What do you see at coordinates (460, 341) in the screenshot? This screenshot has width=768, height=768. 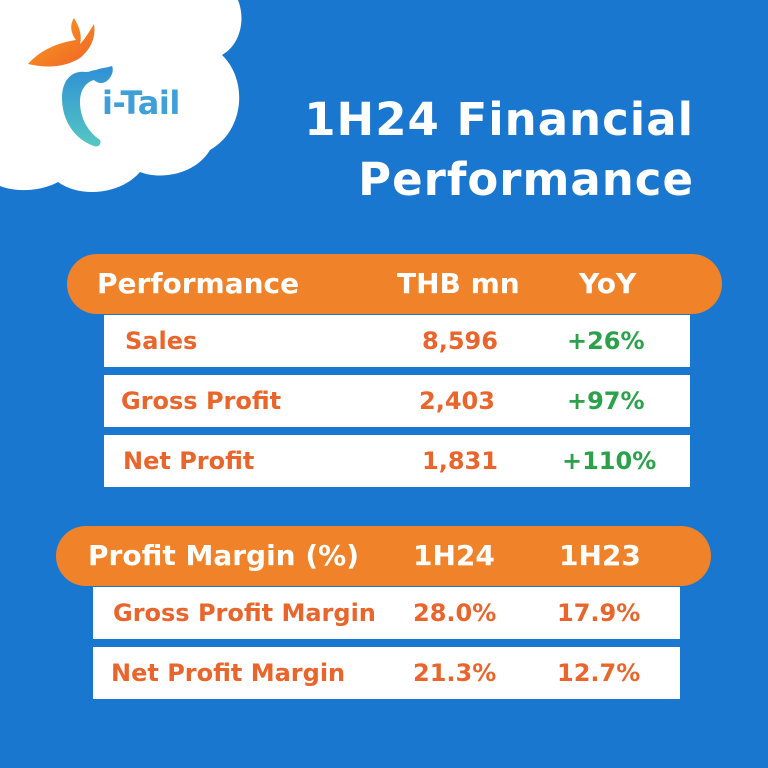 I see `row-value: 8,596` at bounding box center [460, 341].